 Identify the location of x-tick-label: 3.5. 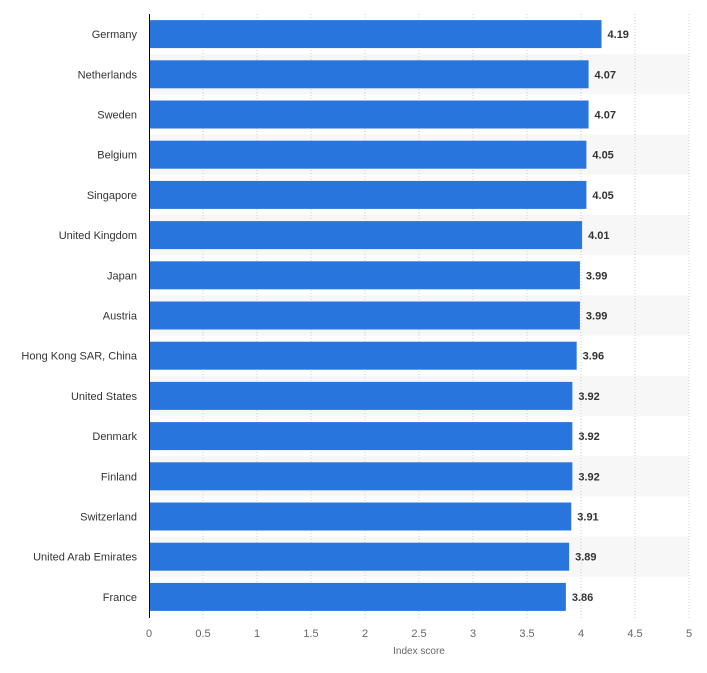
(526, 634).